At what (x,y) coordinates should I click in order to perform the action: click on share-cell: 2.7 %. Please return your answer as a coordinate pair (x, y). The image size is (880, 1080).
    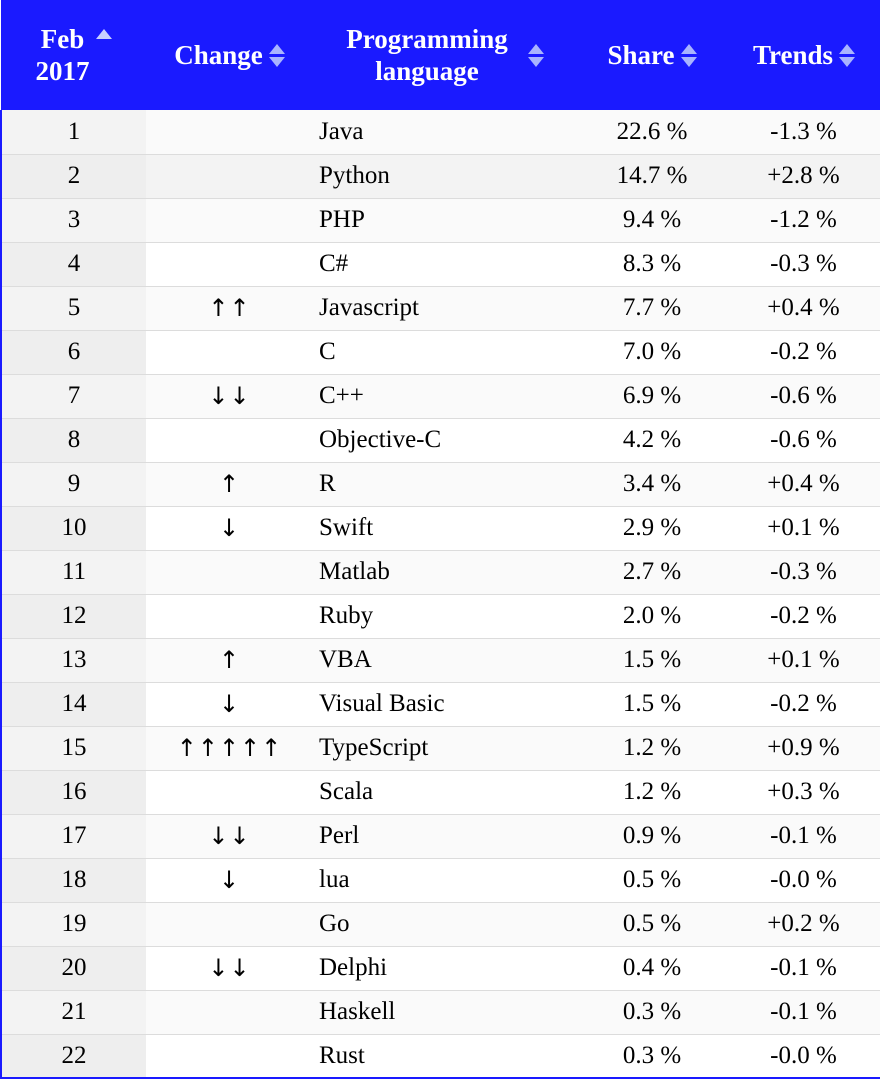
    Looking at the image, I should click on (652, 572).